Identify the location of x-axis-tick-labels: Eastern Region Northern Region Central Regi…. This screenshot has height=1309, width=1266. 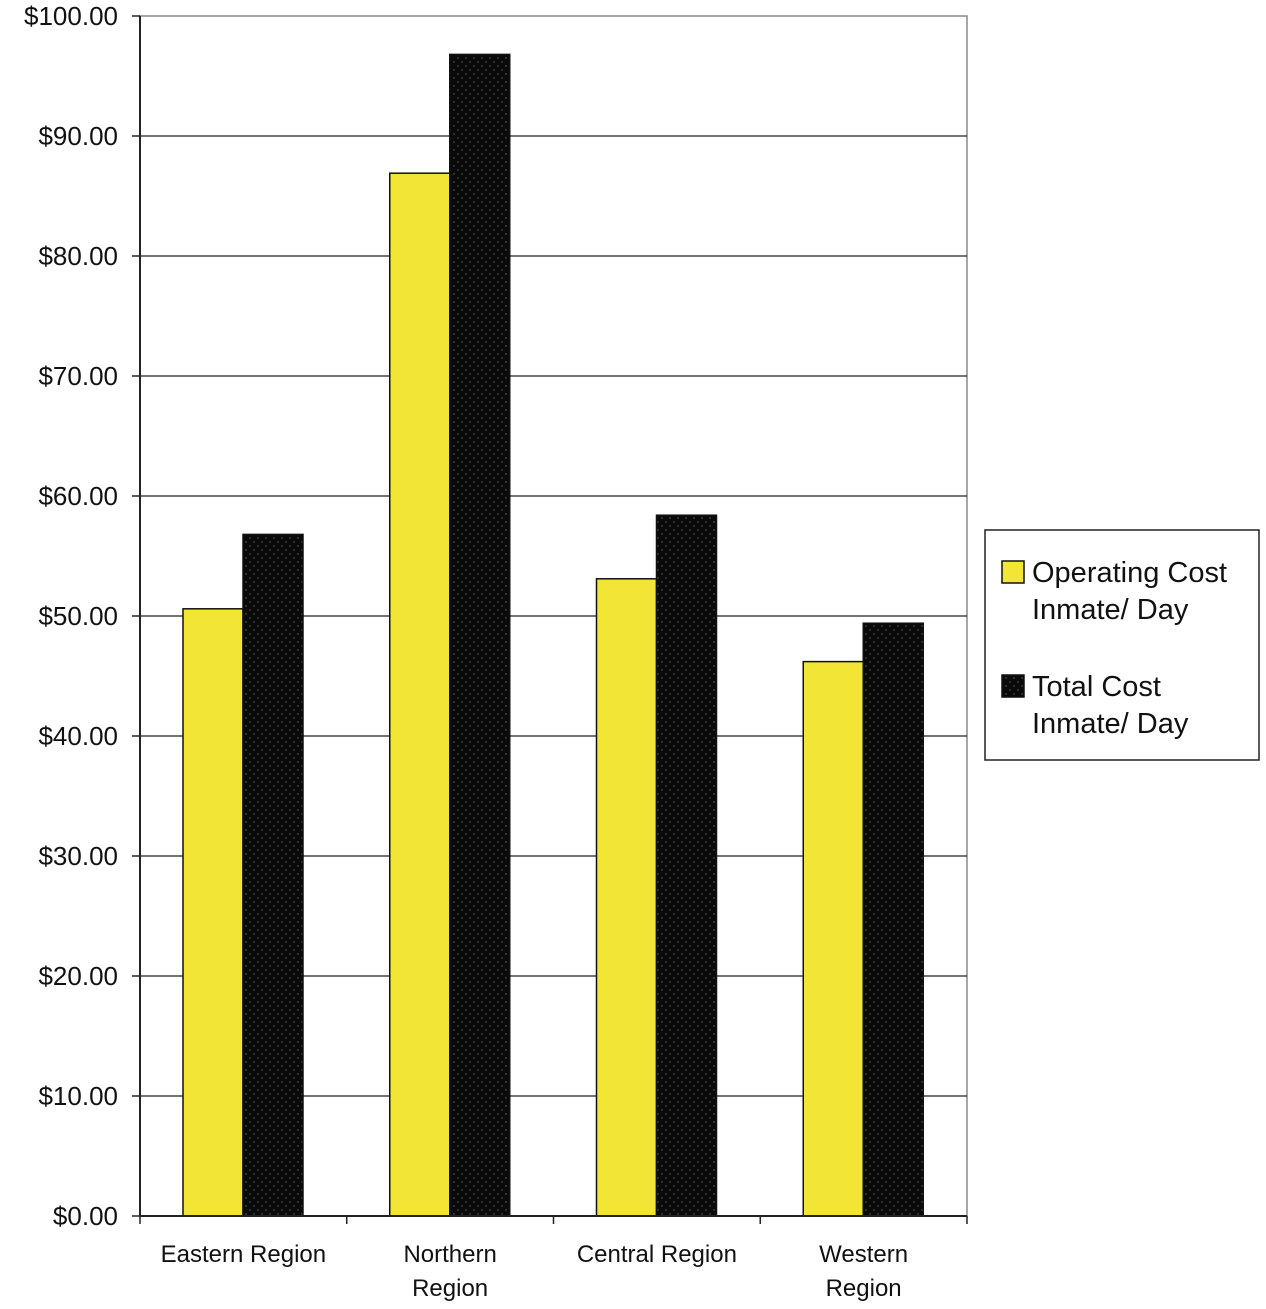
(534, 1271).